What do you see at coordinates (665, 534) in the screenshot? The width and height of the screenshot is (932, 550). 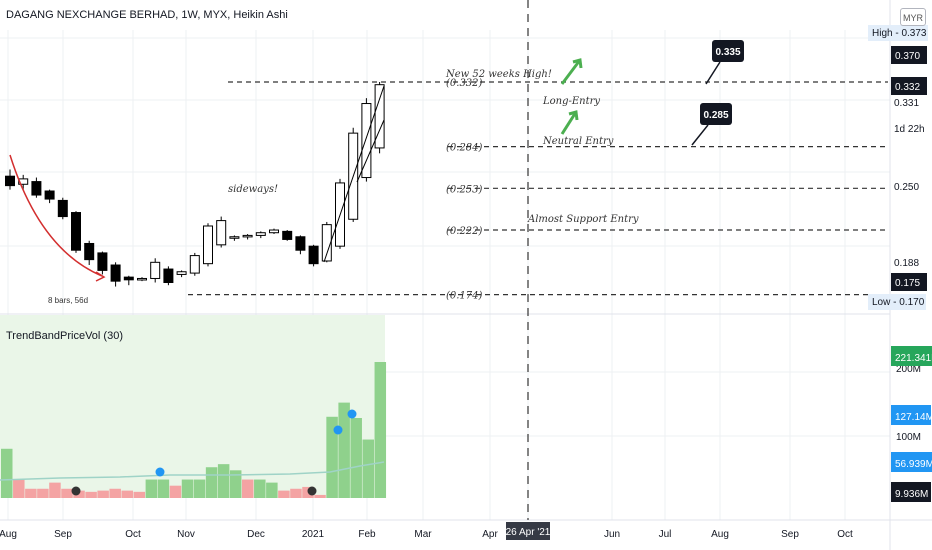 I see `time-tick-label: Jul` at bounding box center [665, 534].